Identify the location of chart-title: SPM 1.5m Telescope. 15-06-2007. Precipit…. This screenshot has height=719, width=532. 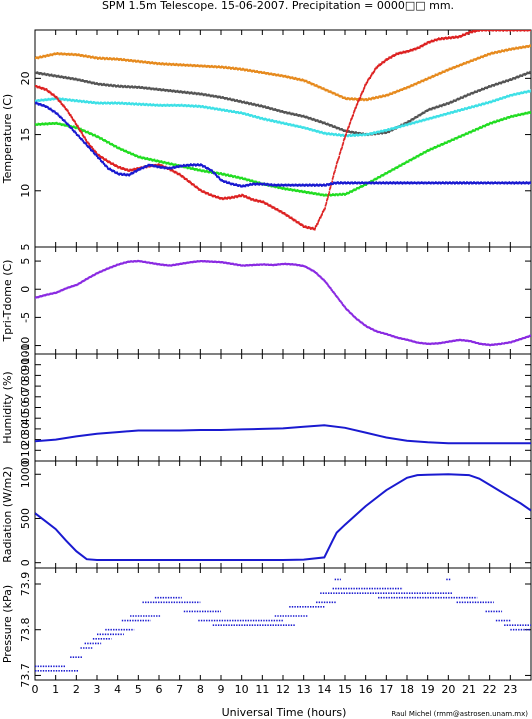
(278, 6).